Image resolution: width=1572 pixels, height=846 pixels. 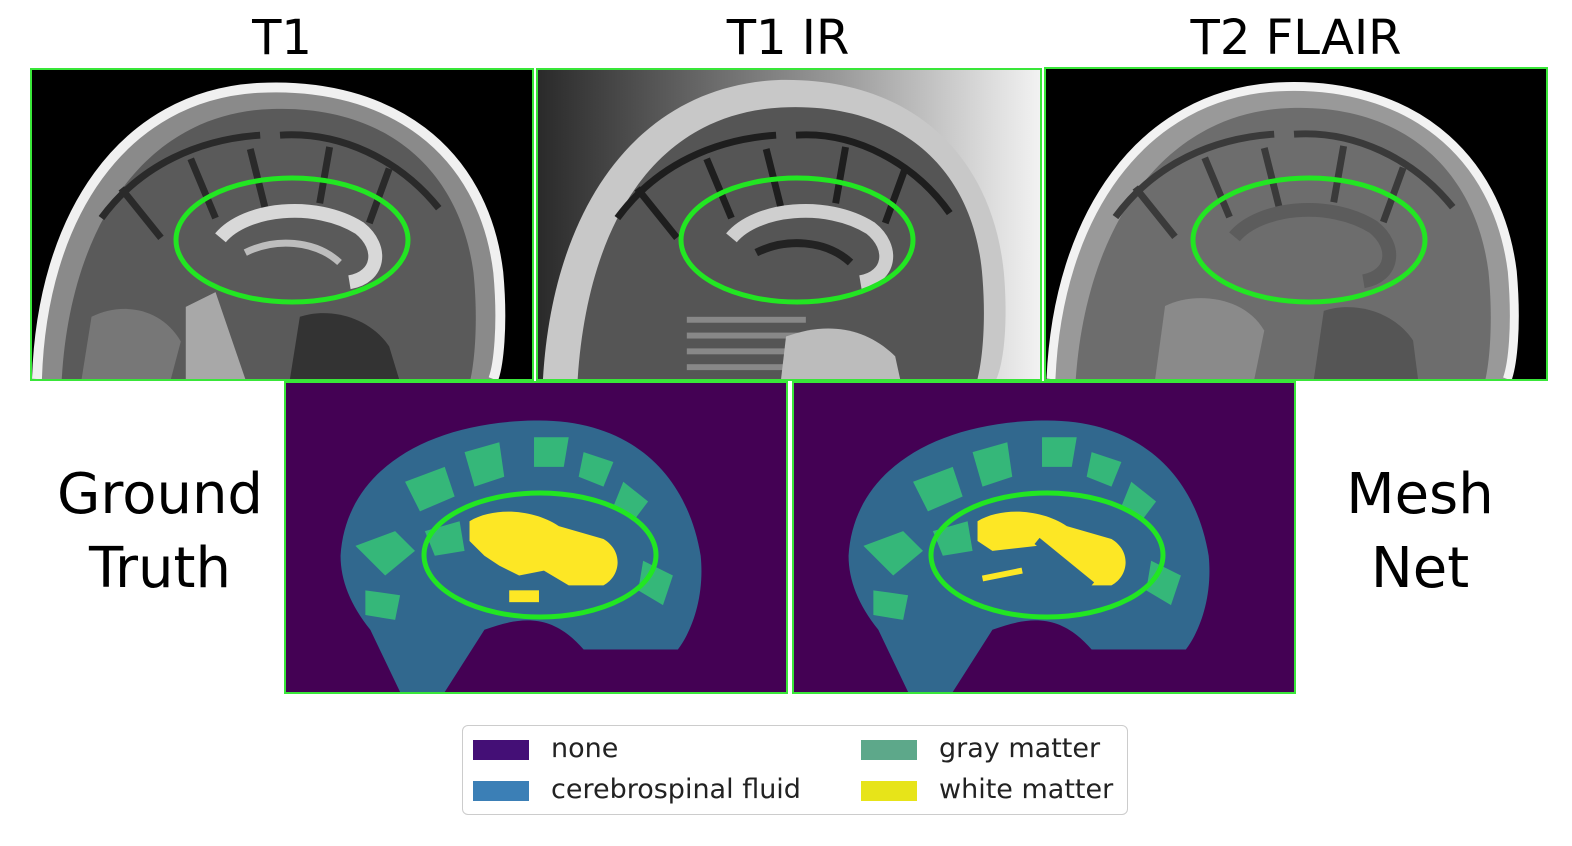 I want to click on legend-label-white-matter: white matter, so click(x=1026, y=789).